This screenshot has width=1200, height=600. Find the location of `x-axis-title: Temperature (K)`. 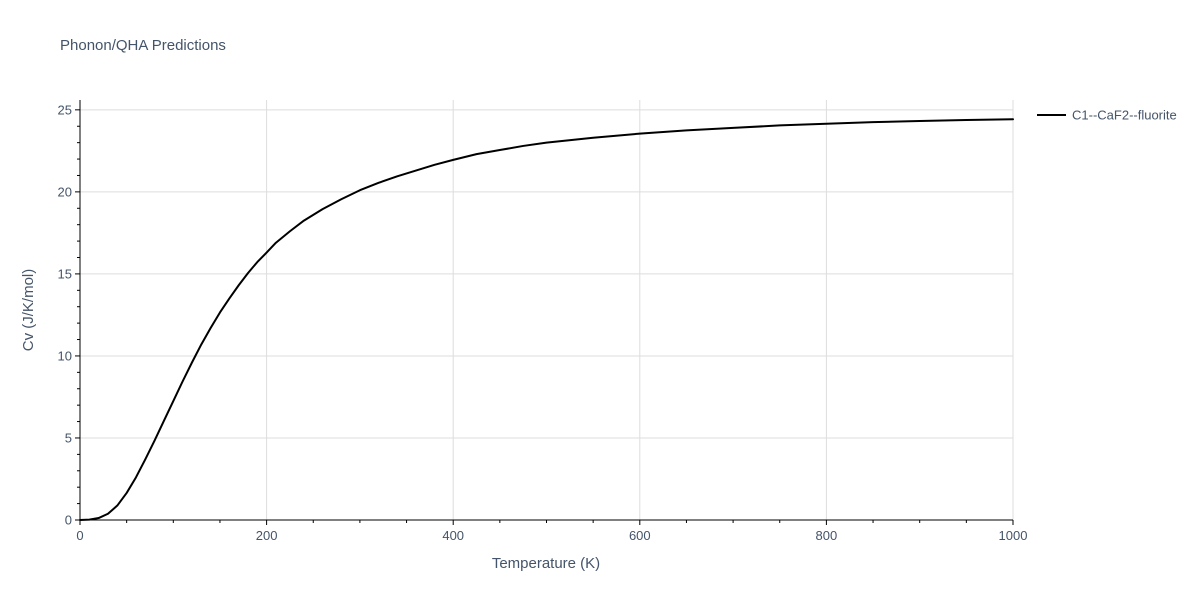

x-axis-title: Temperature (K) is located at coordinates (546, 563).